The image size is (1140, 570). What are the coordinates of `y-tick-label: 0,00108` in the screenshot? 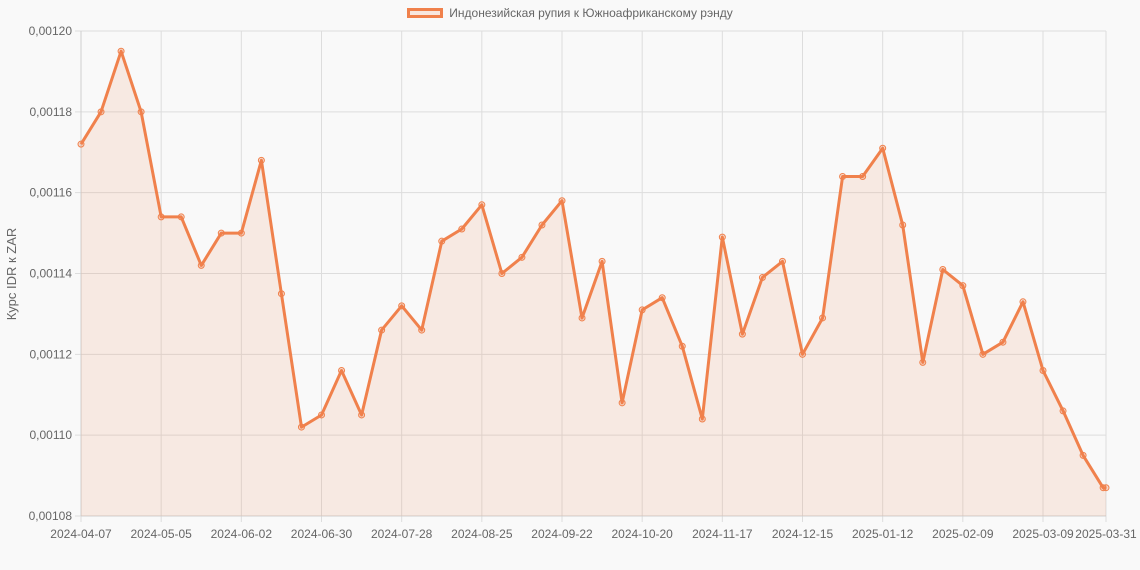 It's located at (51, 516).